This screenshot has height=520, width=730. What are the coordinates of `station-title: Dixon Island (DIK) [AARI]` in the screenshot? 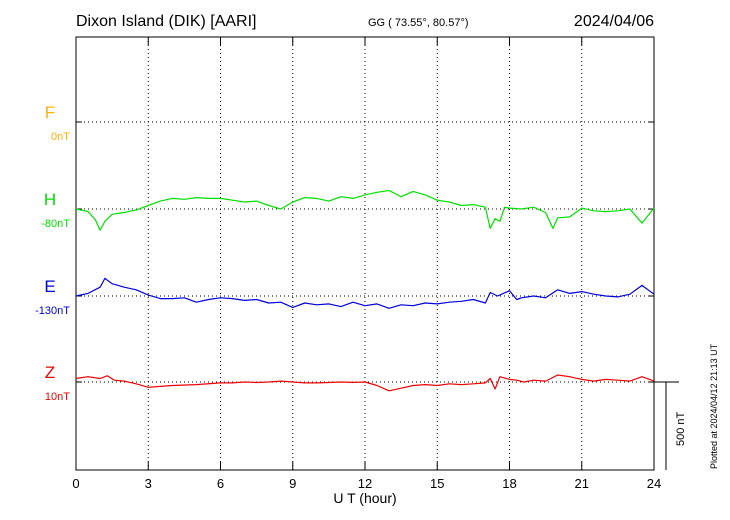 It's located at (166, 21).